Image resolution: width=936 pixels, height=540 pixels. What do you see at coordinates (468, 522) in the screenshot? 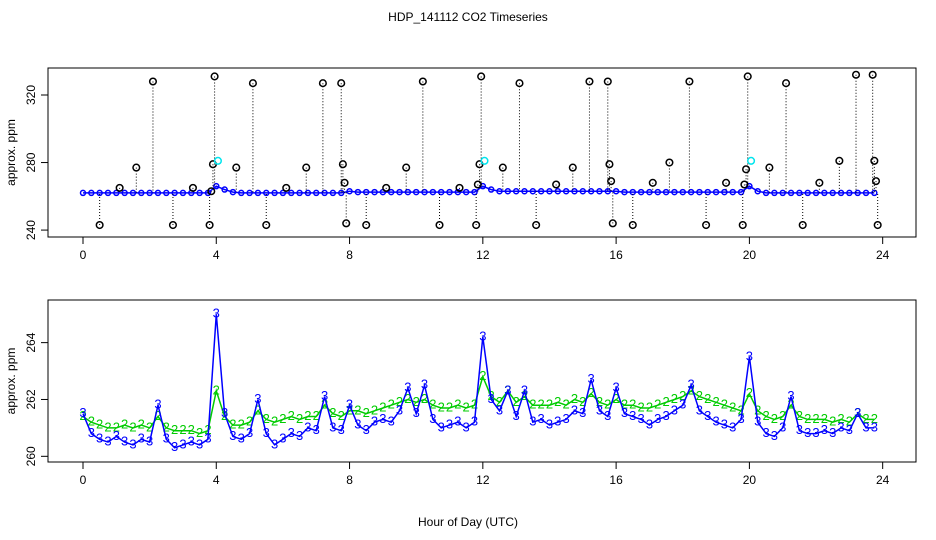
I see `x-axis-label: Hour of Day (UTC)` at bounding box center [468, 522].